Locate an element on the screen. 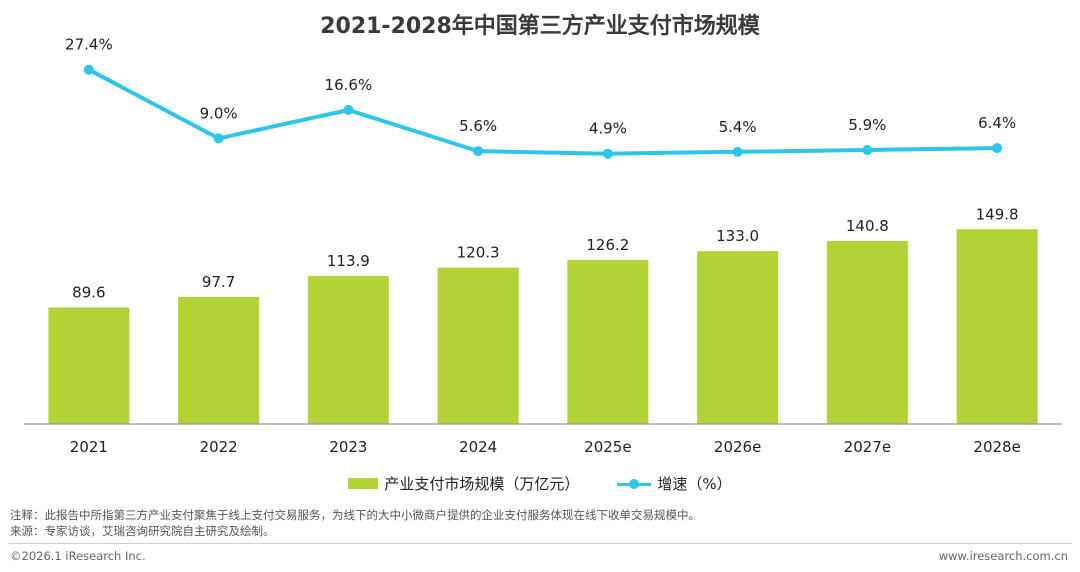 The height and width of the screenshot is (572, 1080). bar-value-labels: 89.6 97.7 113.9 120.3 126.2 133.0 140.8 149.8 is located at coordinates (545, 253).